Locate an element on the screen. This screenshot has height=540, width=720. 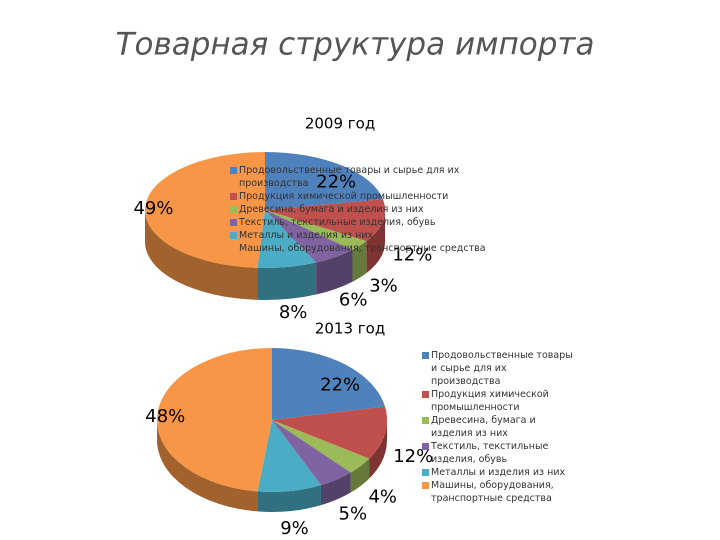
data-label: 5% is located at coordinates (353, 513).